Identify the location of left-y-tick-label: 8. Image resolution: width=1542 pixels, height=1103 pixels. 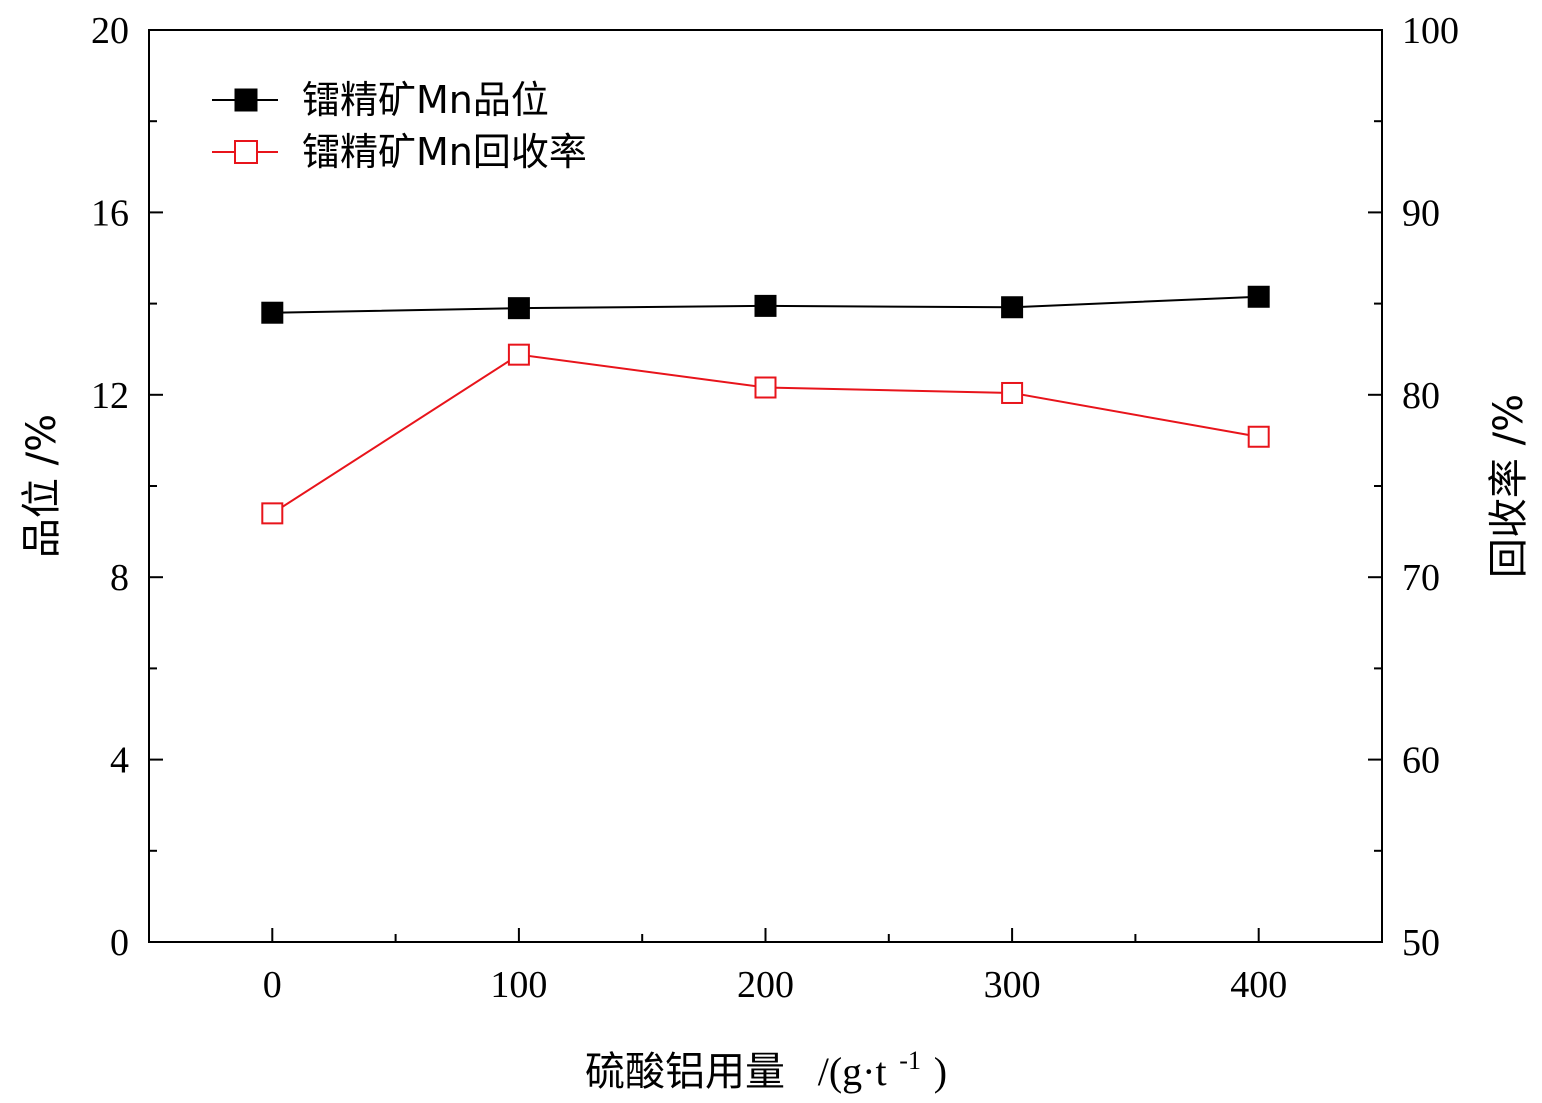
(119, 578).